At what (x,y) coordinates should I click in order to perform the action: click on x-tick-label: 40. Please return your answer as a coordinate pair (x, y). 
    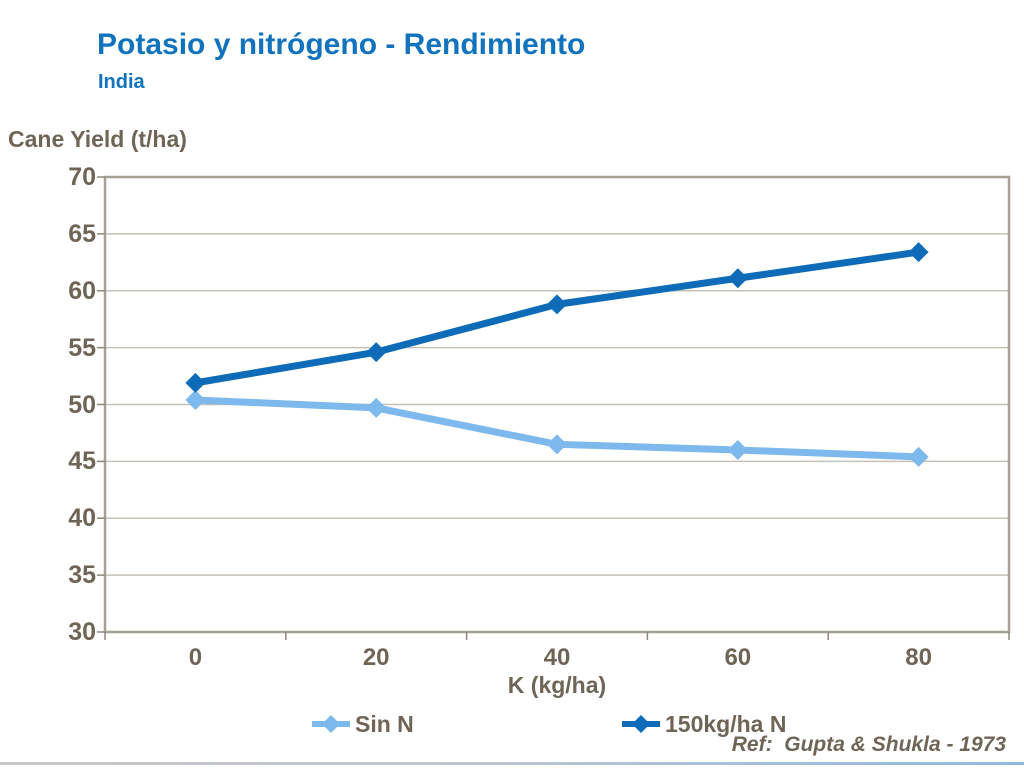
    Looking at the image, I should click on (557, 657).